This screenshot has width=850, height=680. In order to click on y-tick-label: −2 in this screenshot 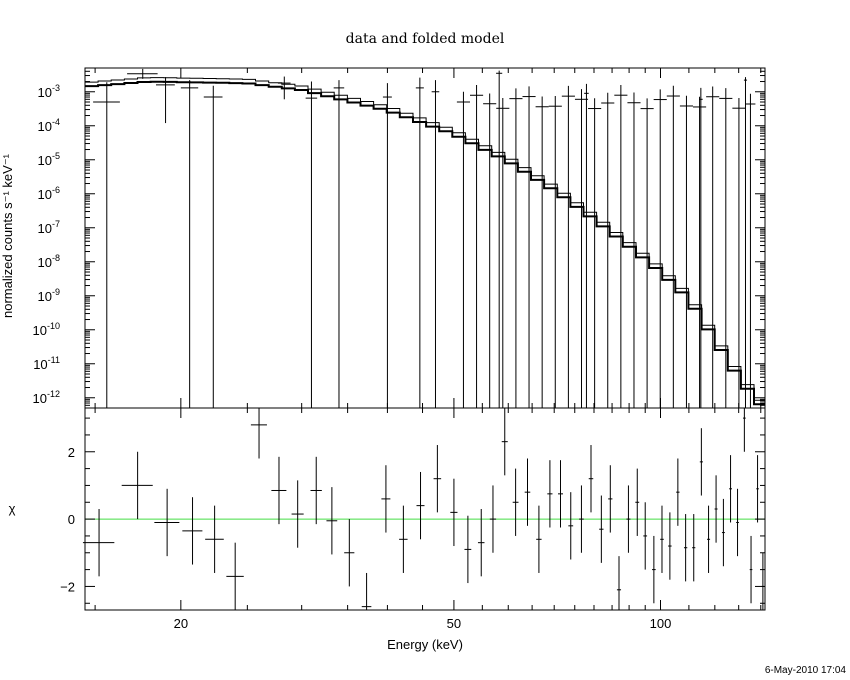, I will do `click(67, 586)`.